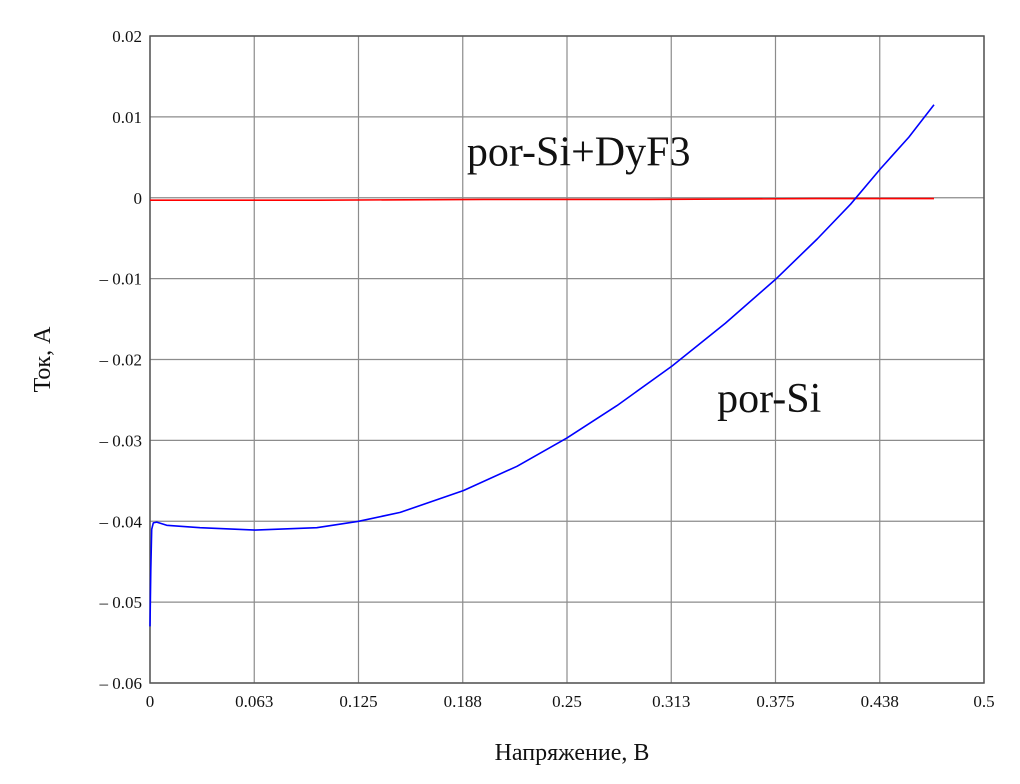 The width and height of the screenshot is (1020, 784). I want to click on series-line-por-si-dyf3, so click(542, 199).